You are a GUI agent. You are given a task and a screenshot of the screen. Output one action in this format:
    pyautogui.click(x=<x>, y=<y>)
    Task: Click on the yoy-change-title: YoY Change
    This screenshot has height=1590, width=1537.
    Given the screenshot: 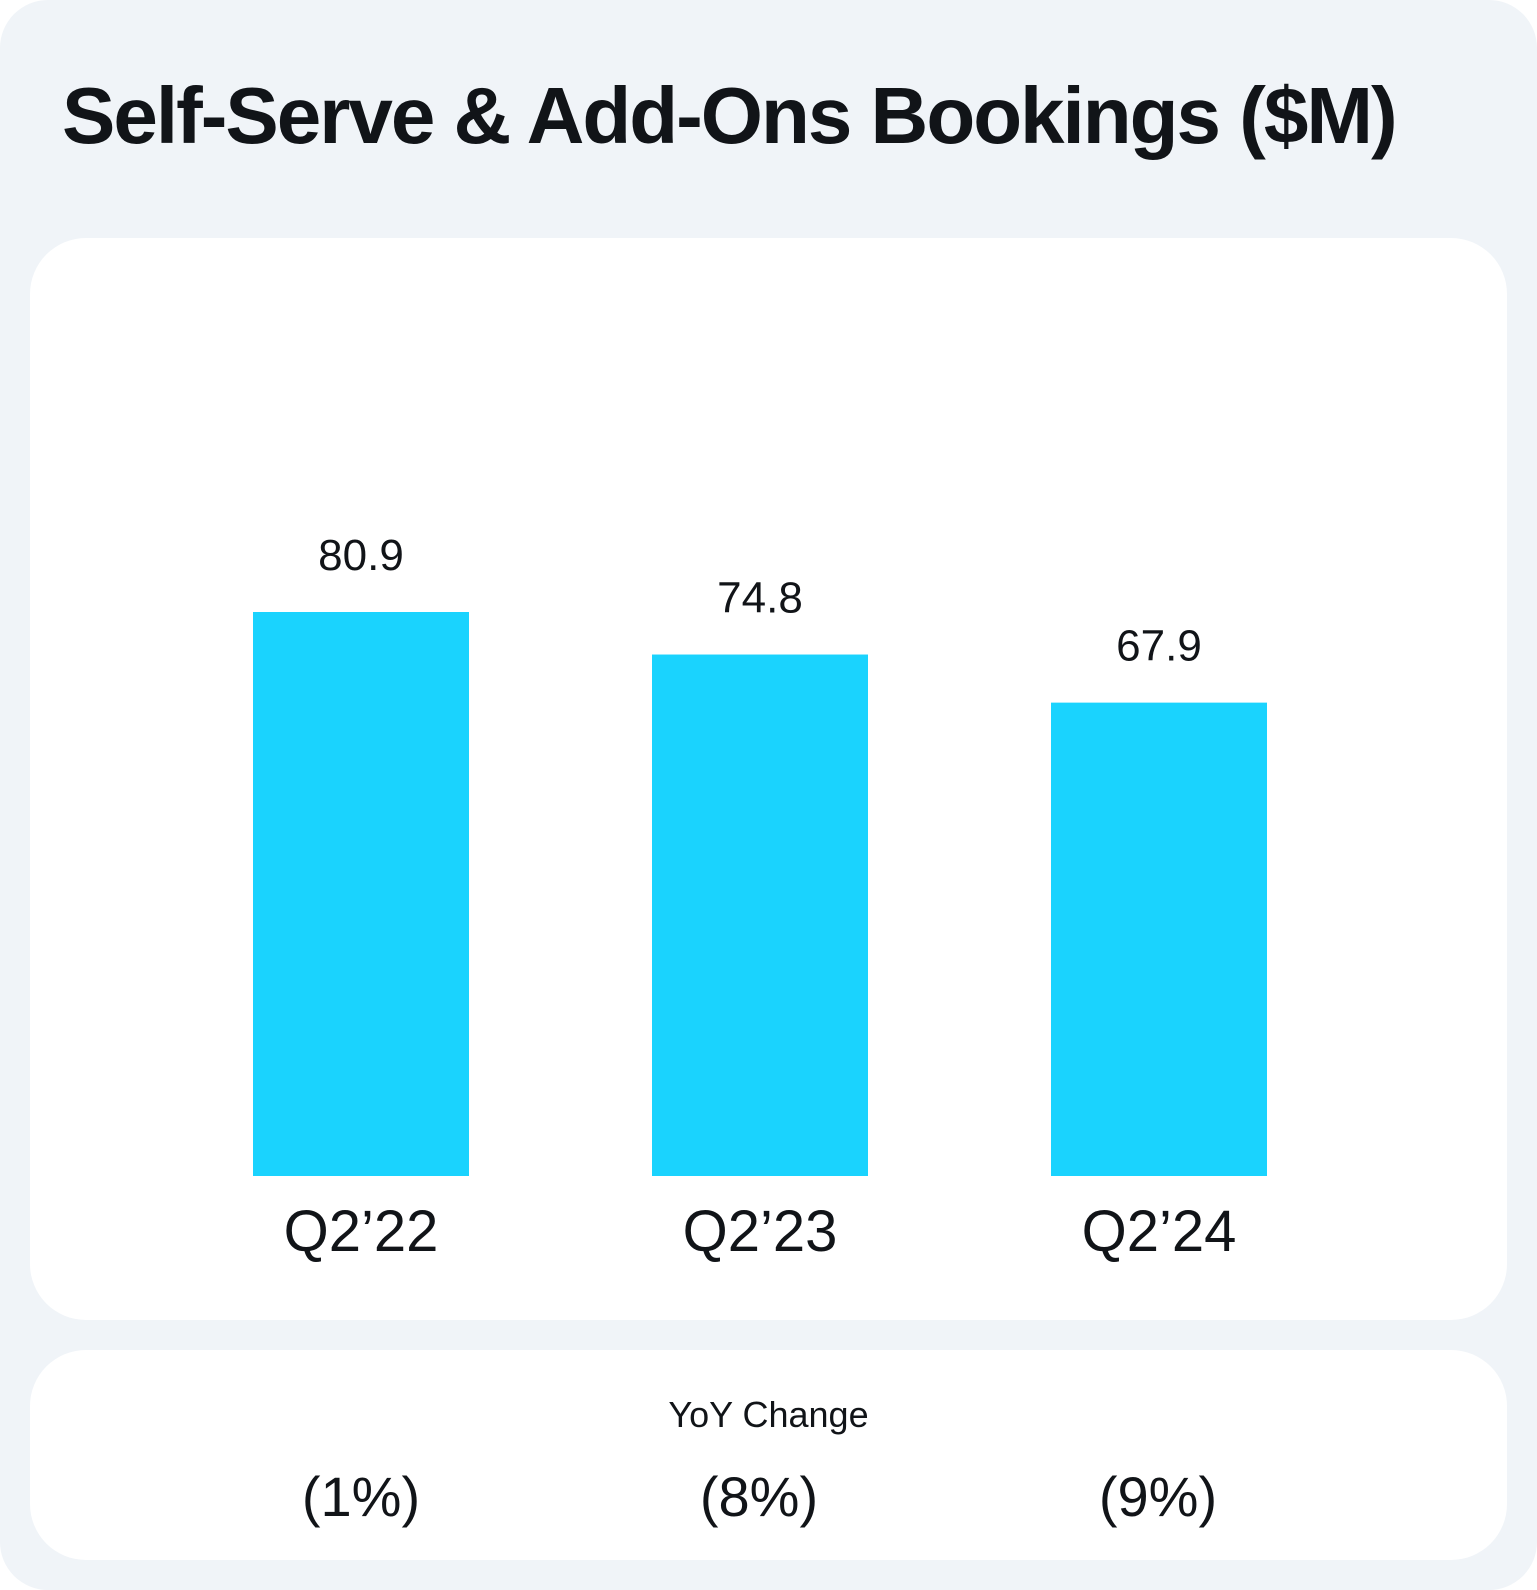 What is the action you would take?
    pyautogui.click(x=768, y=1414)
    